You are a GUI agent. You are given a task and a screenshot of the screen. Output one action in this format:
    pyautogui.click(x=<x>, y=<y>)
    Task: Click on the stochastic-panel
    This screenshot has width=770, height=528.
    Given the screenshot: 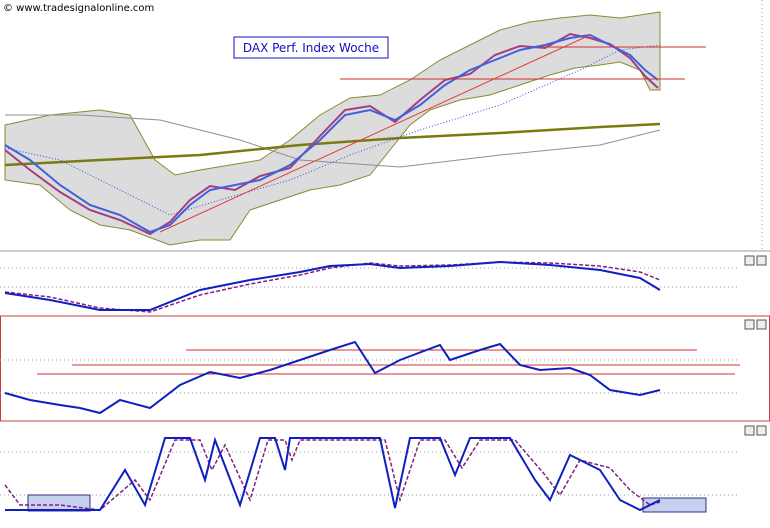 What is the action you would take?
    pyautogui.click(x=370, y=474)
    